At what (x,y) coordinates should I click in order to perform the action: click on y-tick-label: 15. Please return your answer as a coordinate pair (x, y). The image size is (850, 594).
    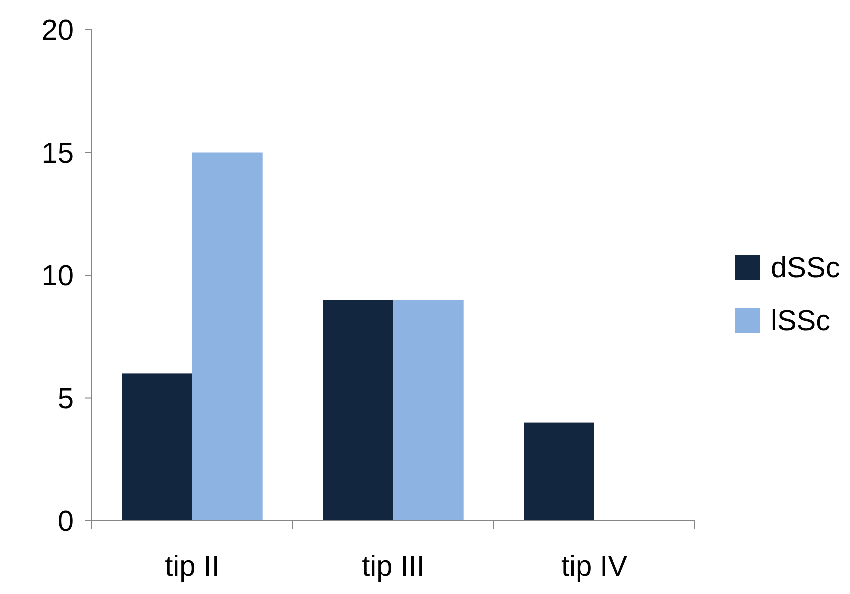
    Looking at the image, I should click on (58, 154).